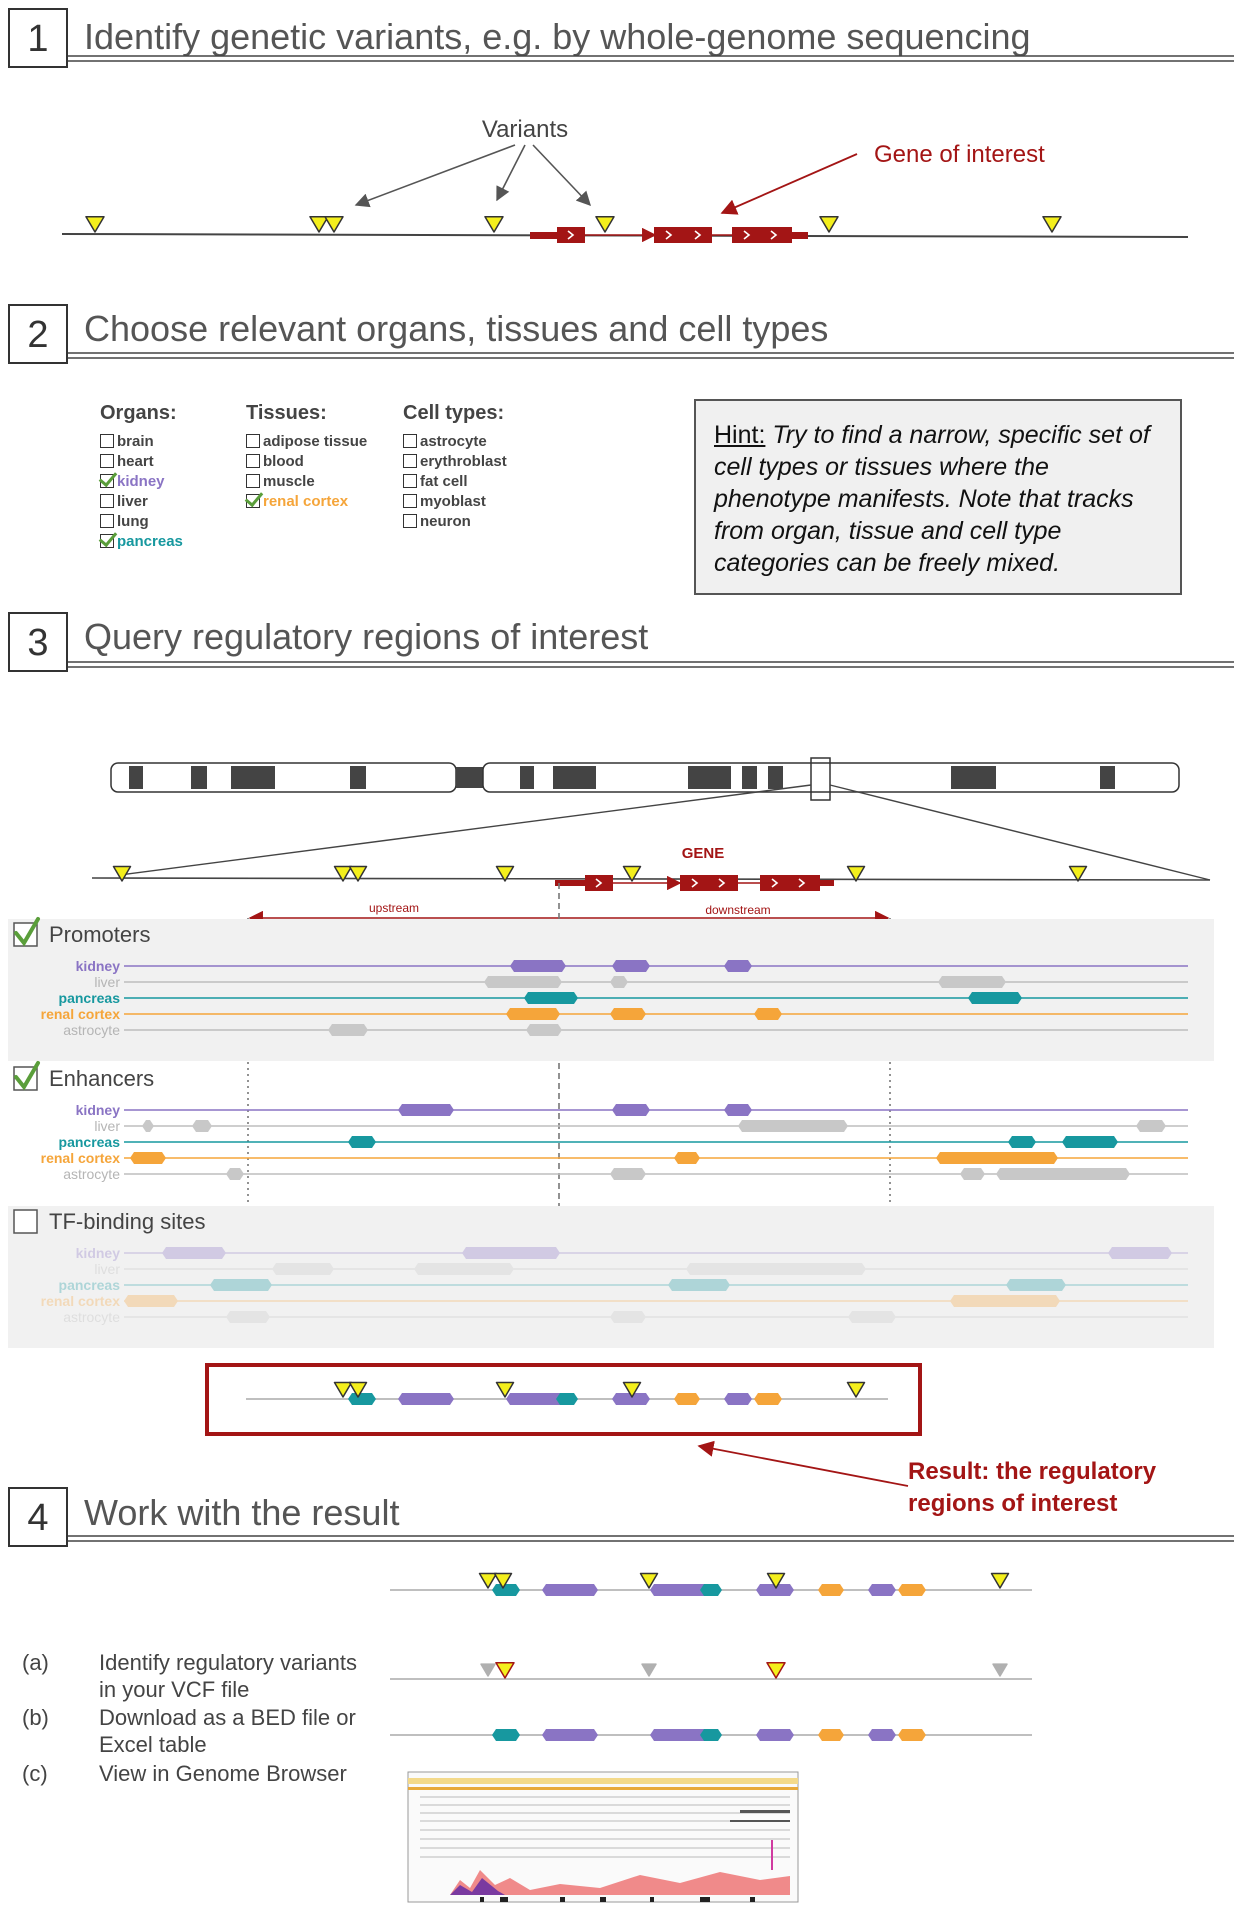 The image size is (1236, 1905). Describe the element at coordinates (141, 461) in the screenshot. I see `organ-option-heart: heart` at that location.